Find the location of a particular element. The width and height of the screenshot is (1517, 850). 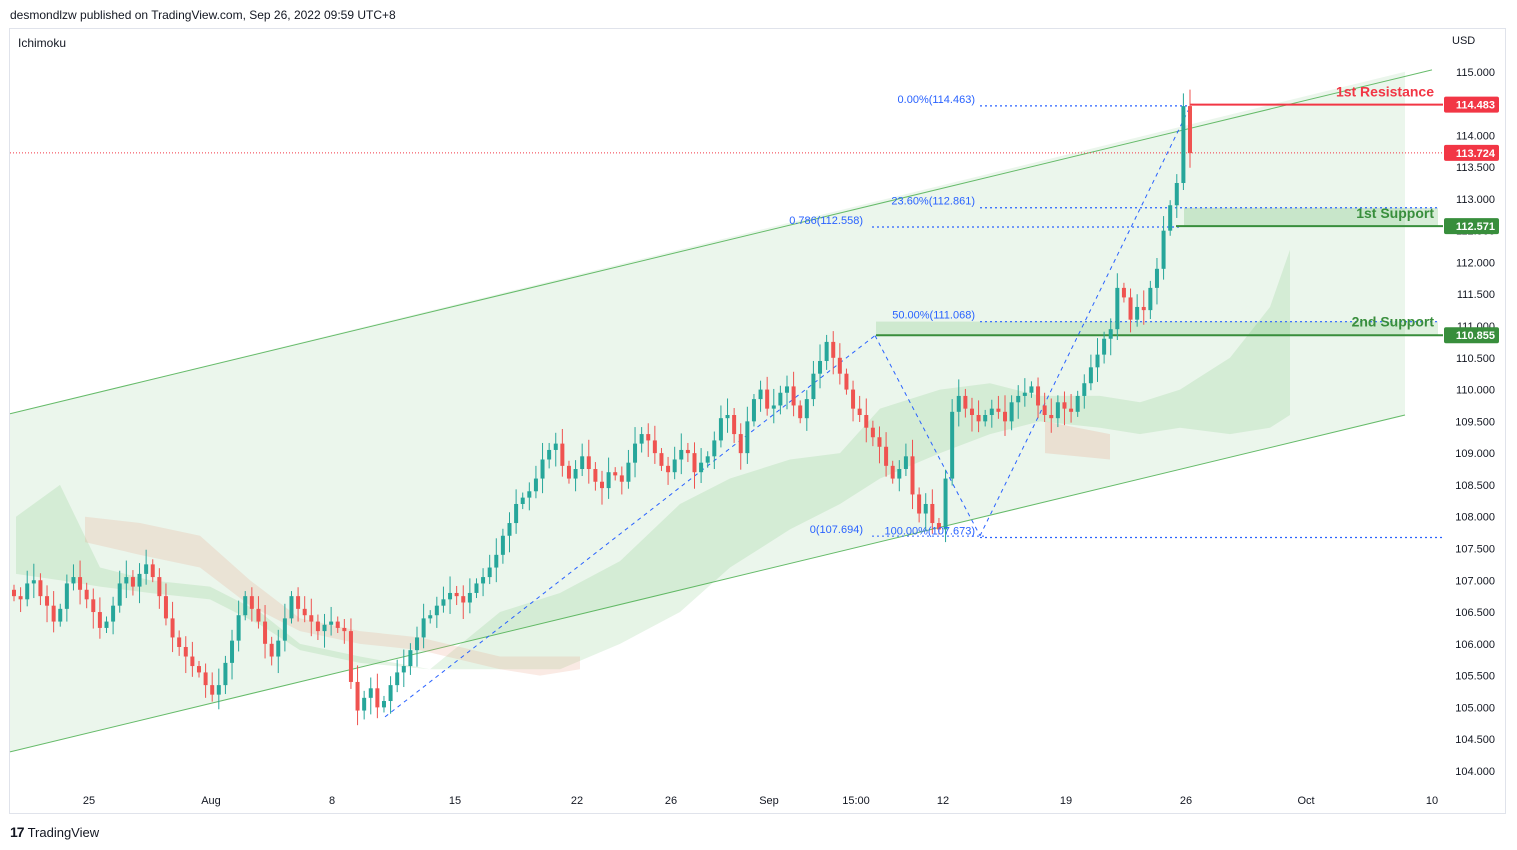

currency-label: USD is located at coordinates (1464, 41).